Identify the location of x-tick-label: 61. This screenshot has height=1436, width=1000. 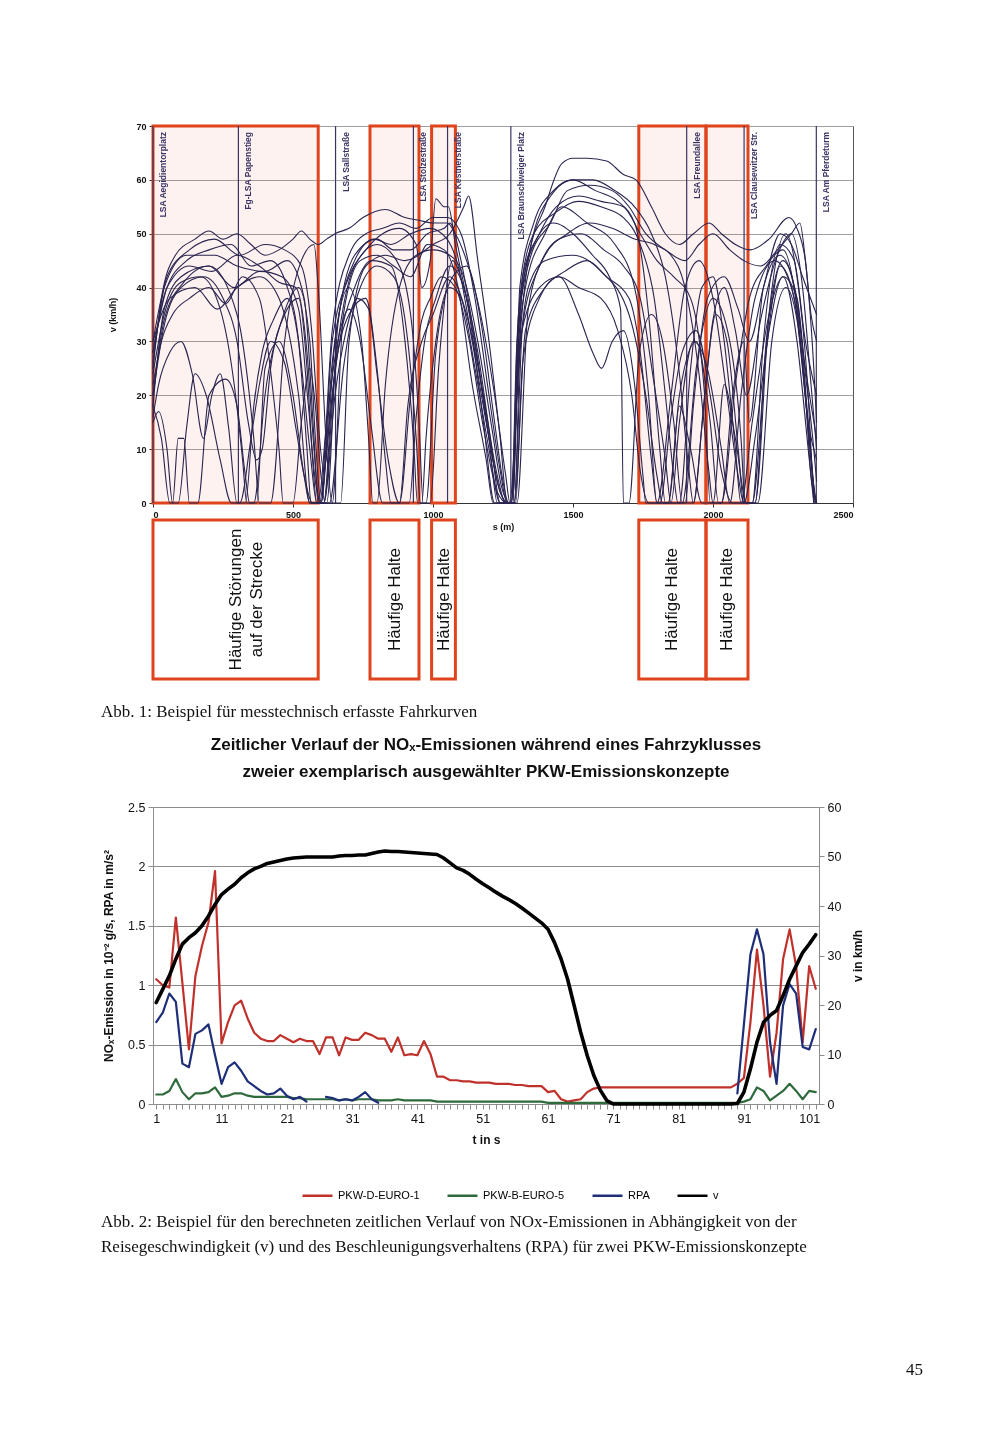
(548, 1118).